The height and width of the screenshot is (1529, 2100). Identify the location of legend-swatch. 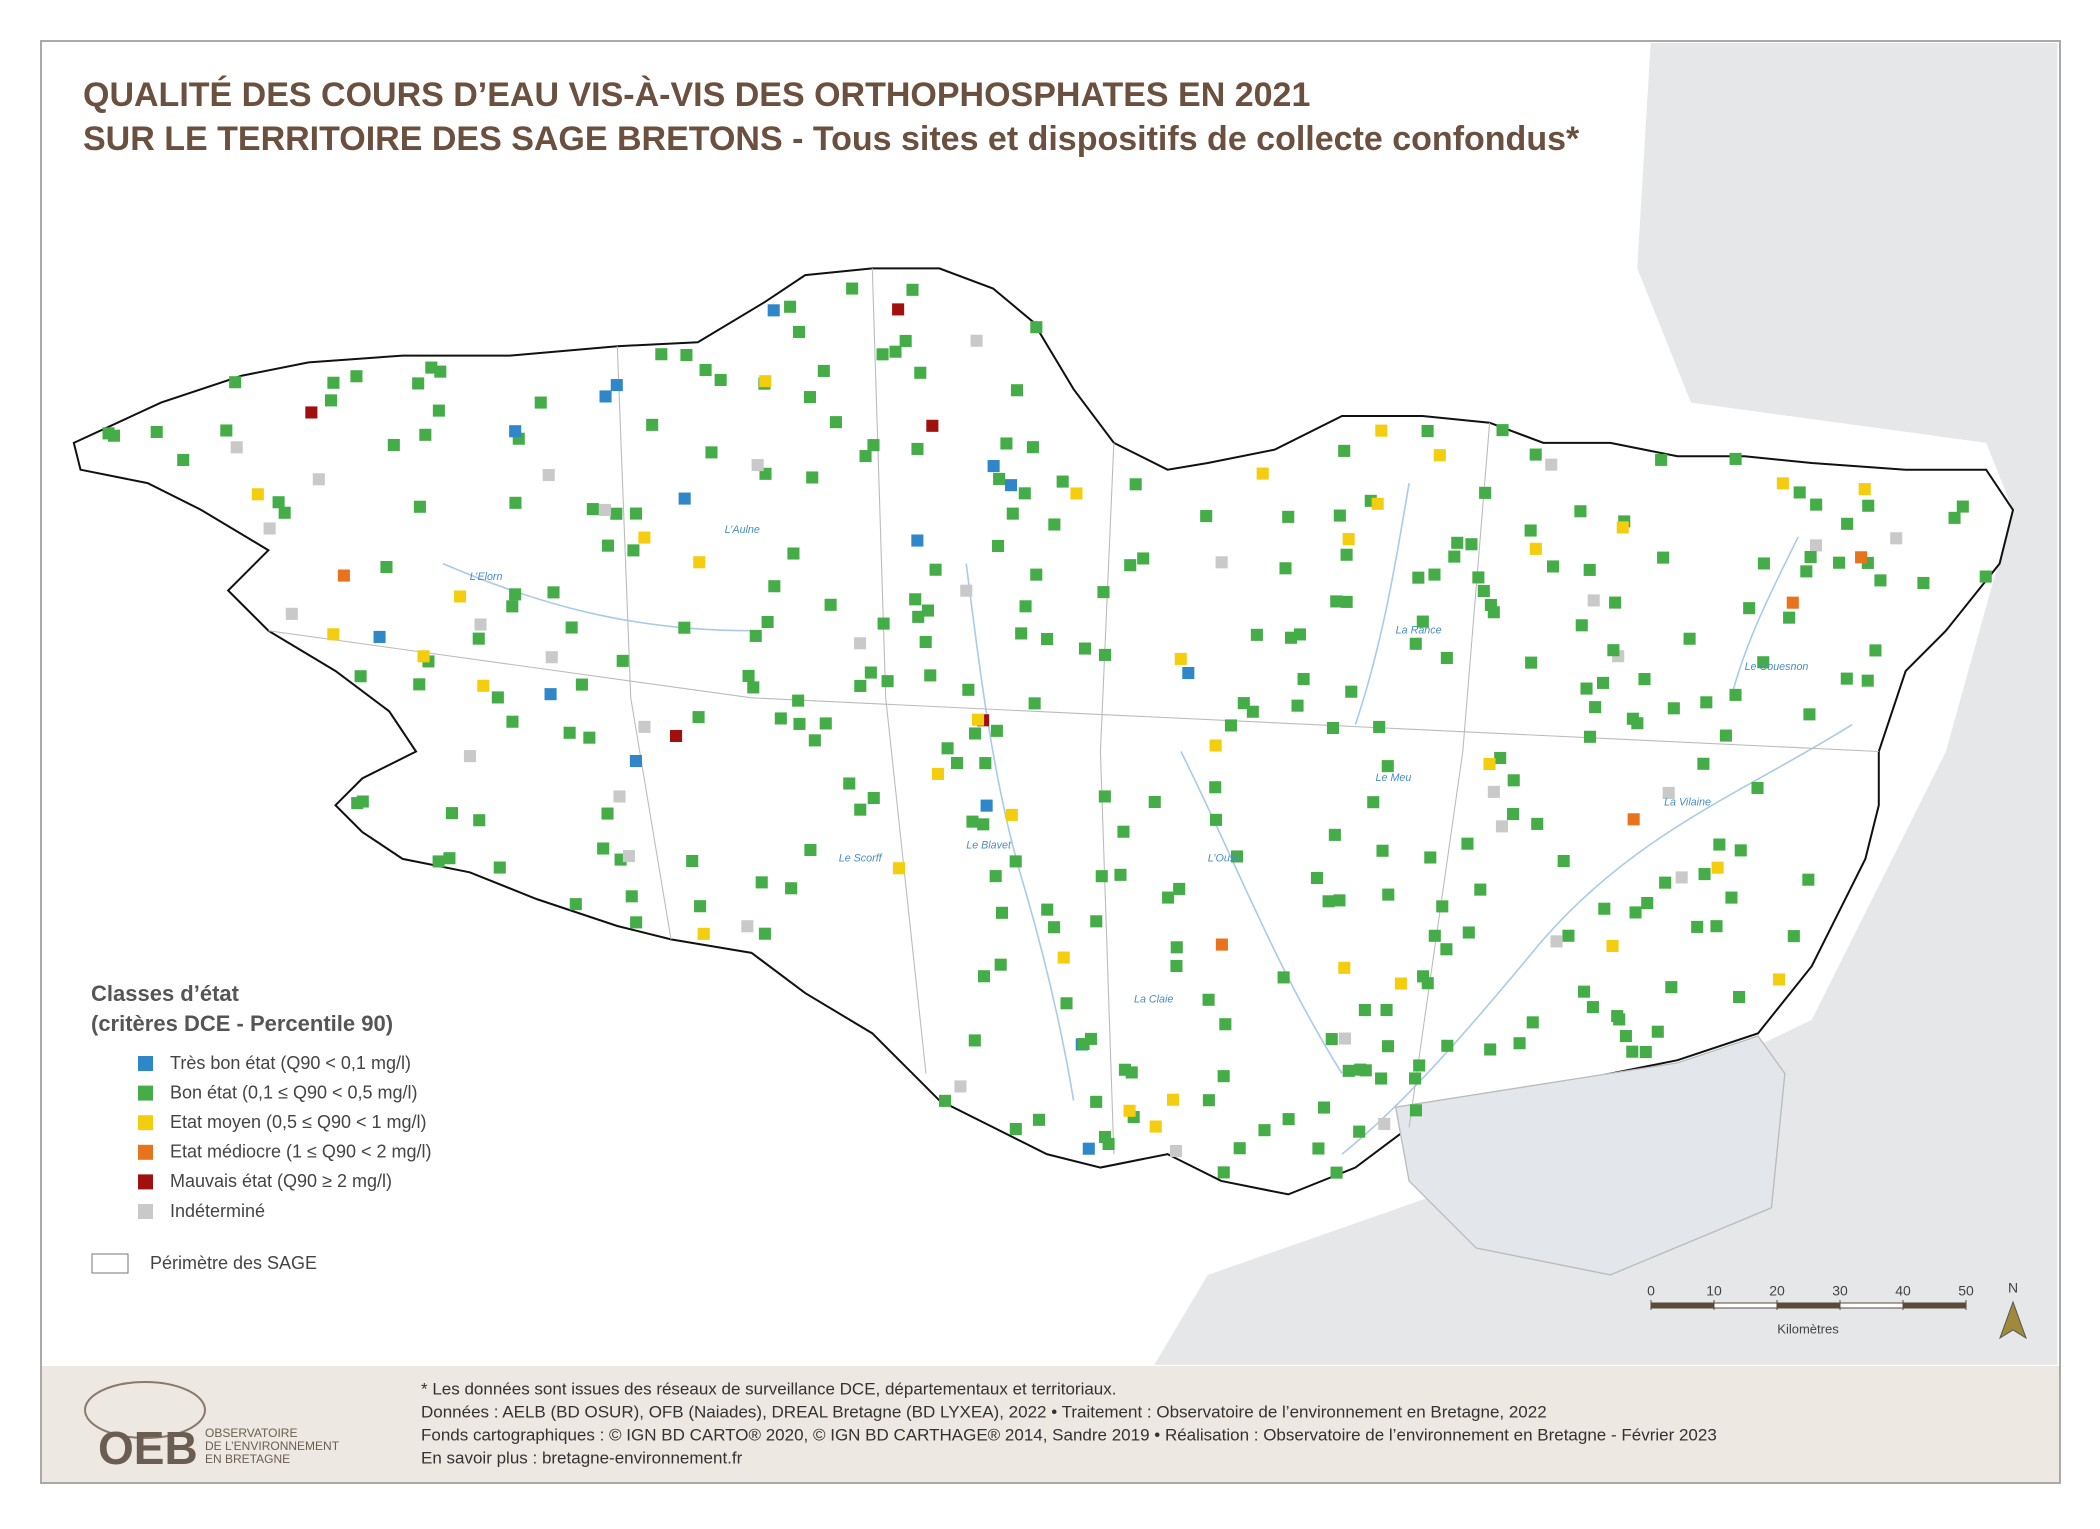
(145, 1093).